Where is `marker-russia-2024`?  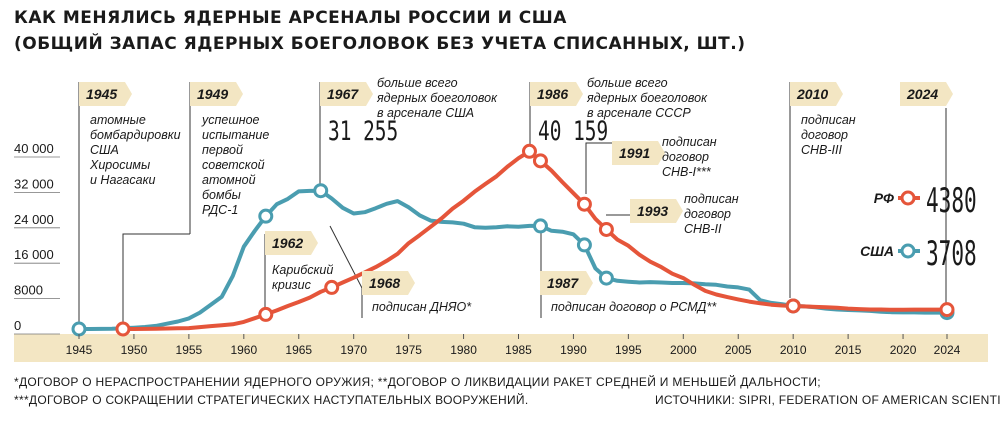
marker-russia-2024 is located at coordinates (947, 310).